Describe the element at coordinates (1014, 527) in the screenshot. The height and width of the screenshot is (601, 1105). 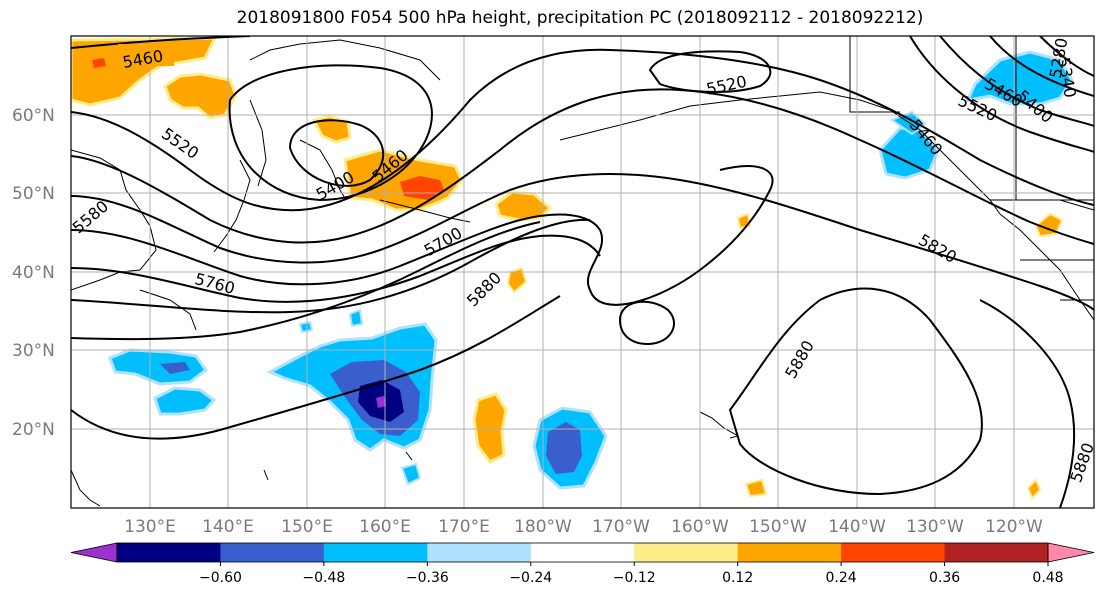
I see `lon-label: 120°W` at that location.